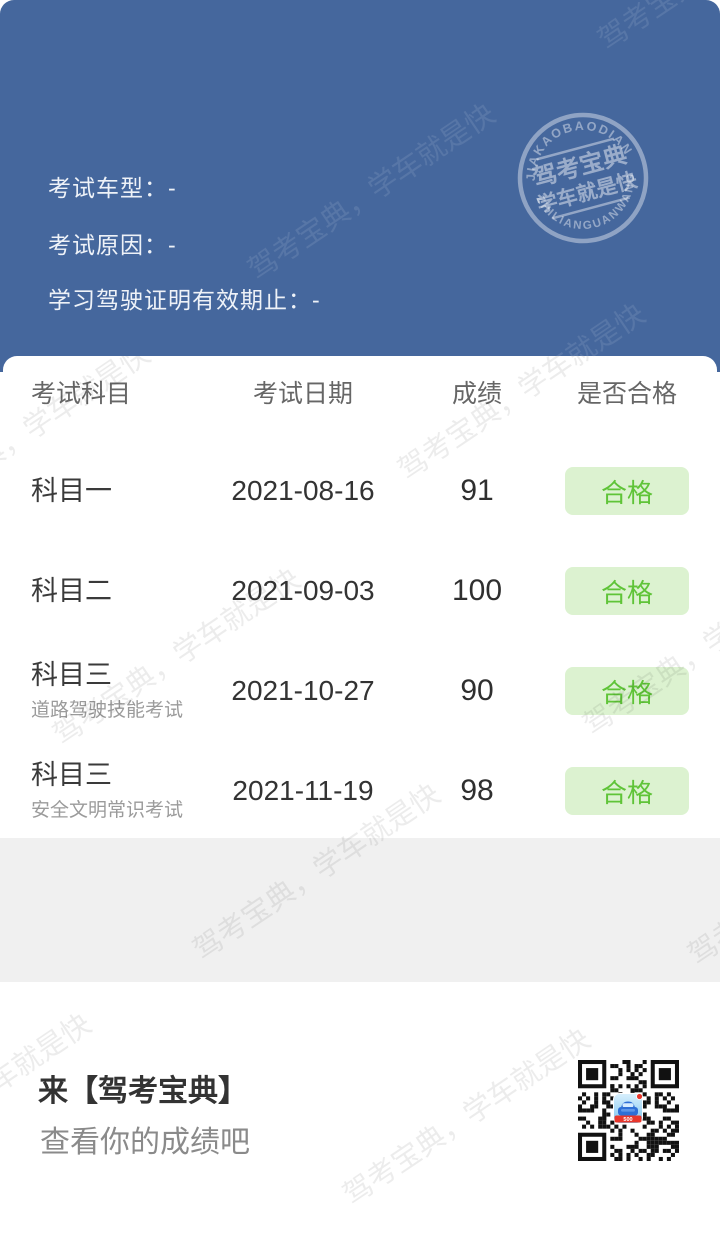  I want to click on column-header-subject: 考试科目, so click(81, 394).